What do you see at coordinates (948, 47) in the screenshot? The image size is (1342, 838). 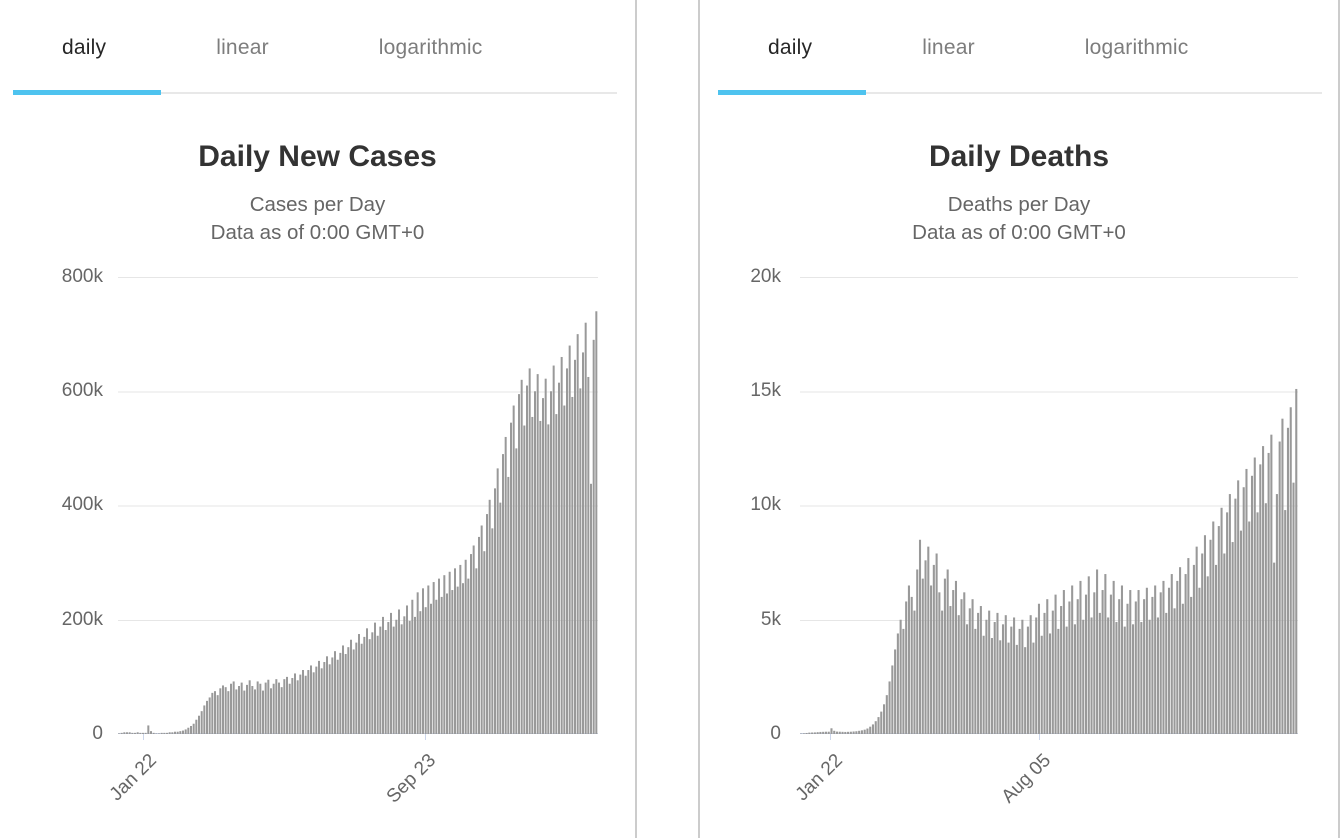 I see `tab-linear: linear` at bounding box center [948, 47].